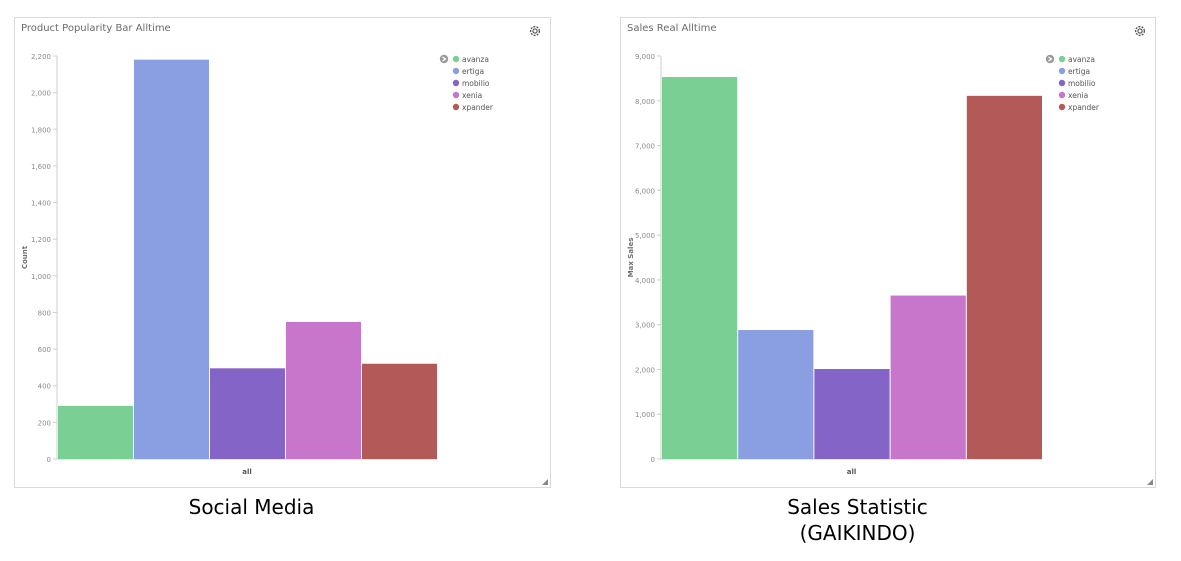 The width and height of the screenshot is (1181, 561). Describe the element at coordinates (645, 191) in the screenshot. I see `y-tick-label: 6,000` at that location.